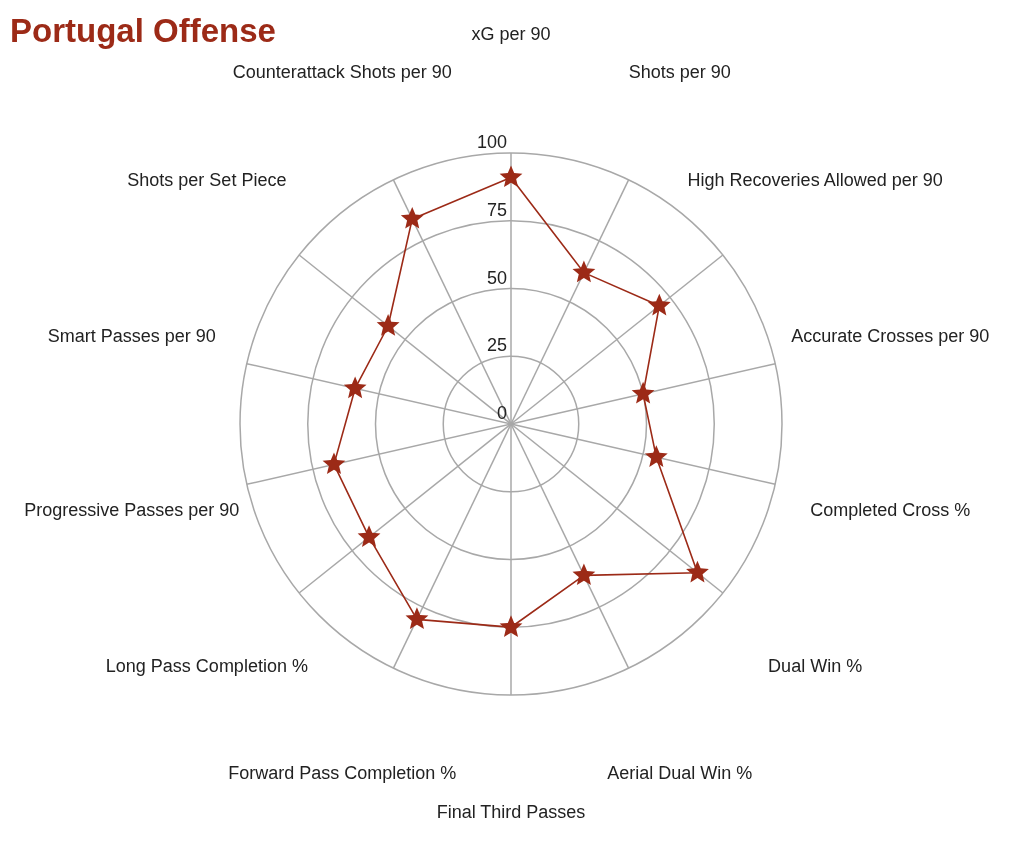 The image size is (1024, 846). What do you see at coordinates (815, 665) in the screenshot?
I see `spoke-label: Dual Win %` at bounding box center [815, 665].